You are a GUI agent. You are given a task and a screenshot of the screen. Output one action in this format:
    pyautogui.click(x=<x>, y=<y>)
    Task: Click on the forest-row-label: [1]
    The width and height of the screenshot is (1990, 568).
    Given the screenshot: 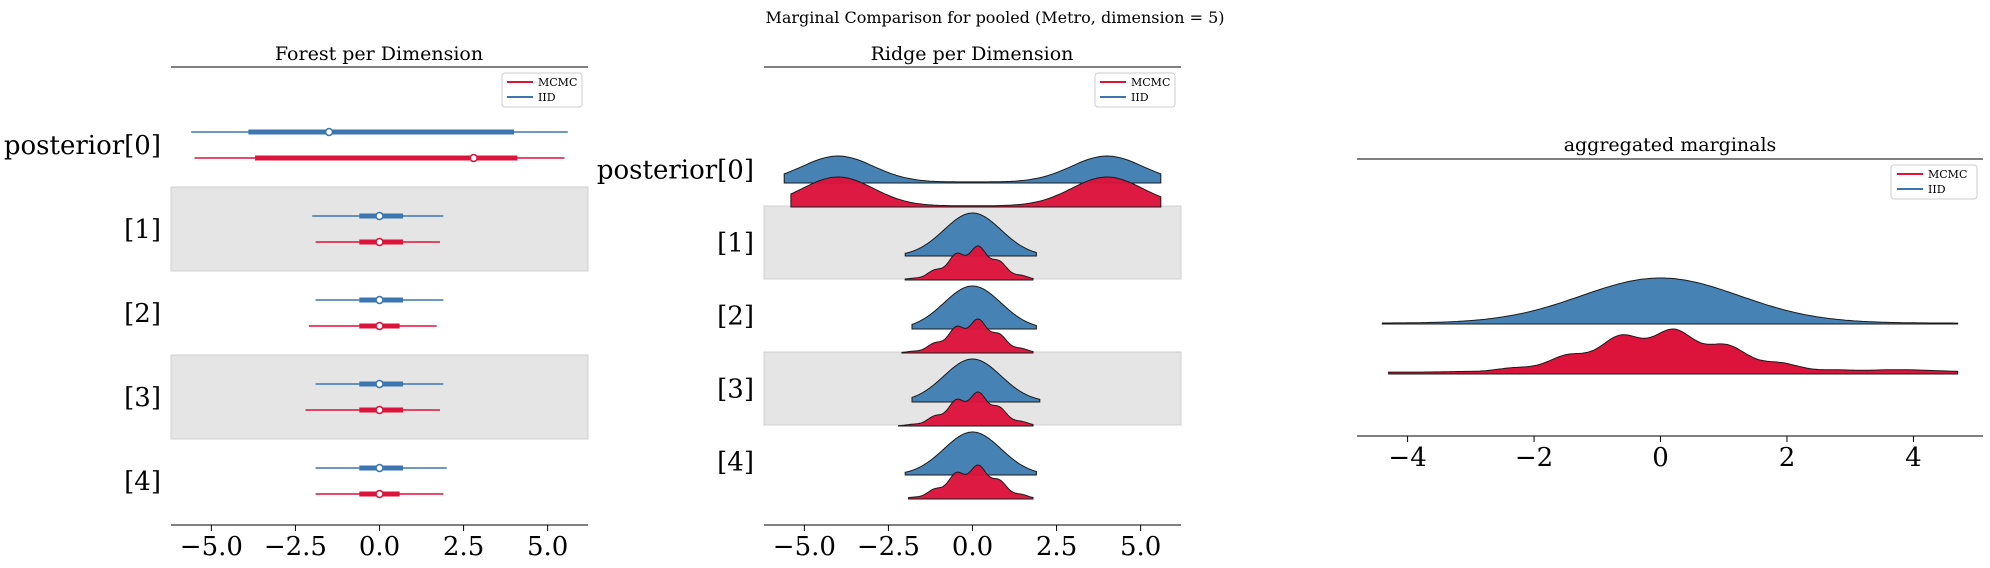 What is the action you would take?
    pyautogui.click(x=142, y=230)
    